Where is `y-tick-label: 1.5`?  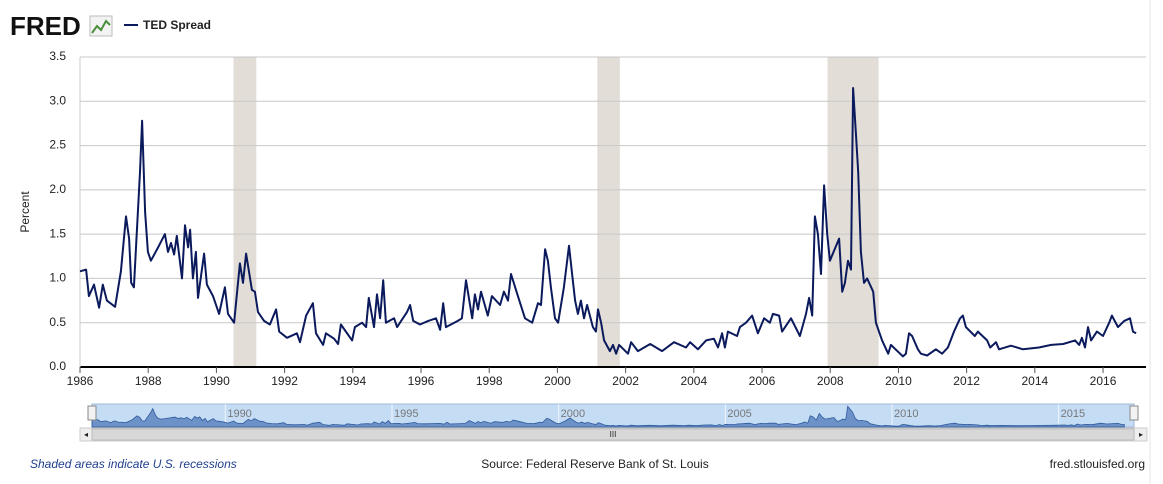
y-tick-label: 1.5 is located at coordinates (57, 233).